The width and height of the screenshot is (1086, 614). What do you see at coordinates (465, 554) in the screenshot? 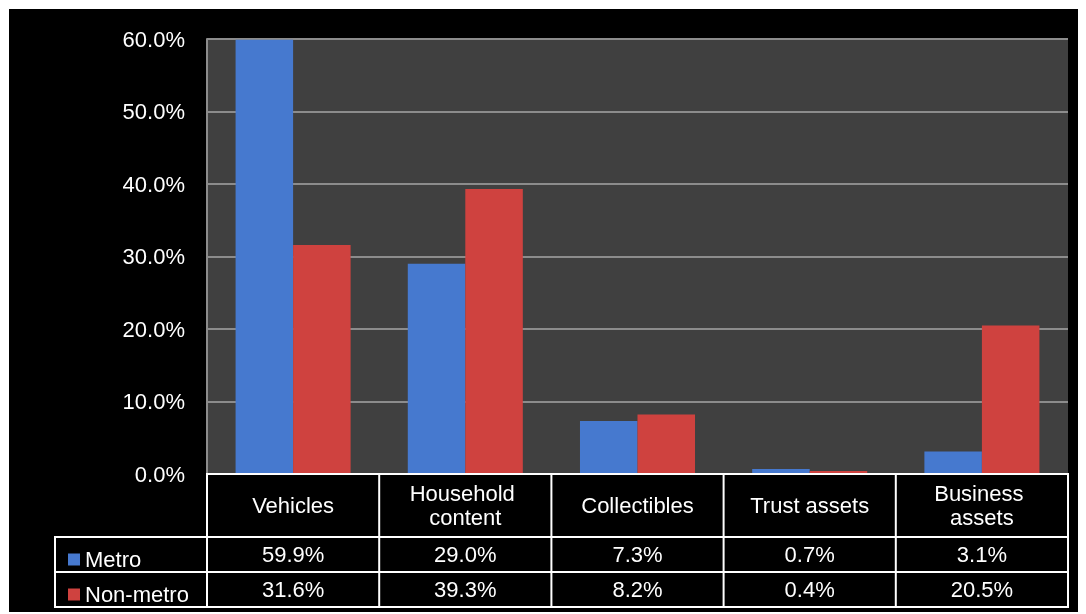
I see `data-label: 29.0%` at bounding box center [465, 554].